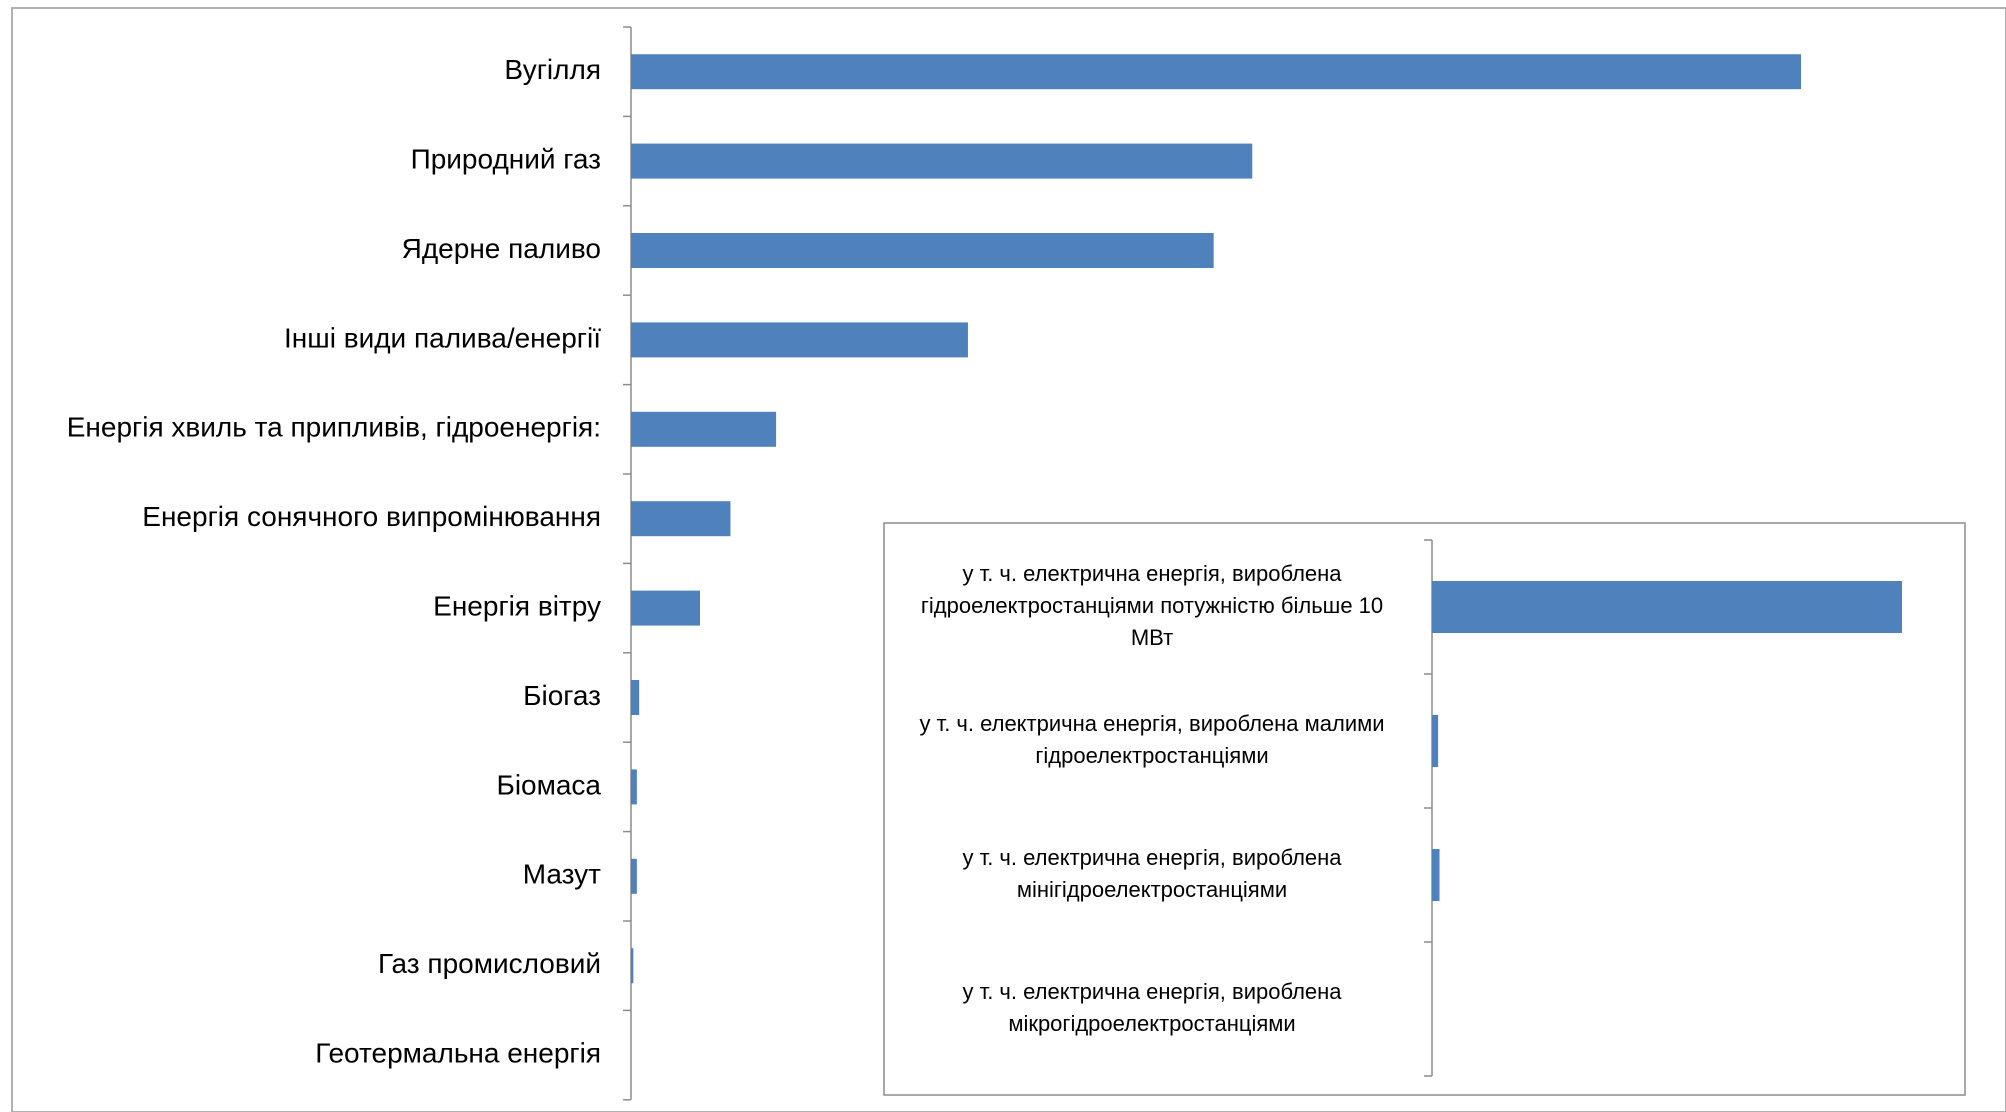 This screenshot has height=1112, width=2006. Describe the element at coordinates (506, 158) in the screenshot. I see `main-category-label: Природний газ` at that location.